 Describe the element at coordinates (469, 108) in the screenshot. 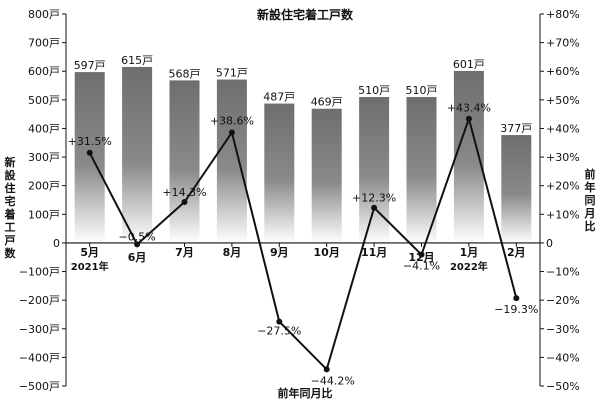

I see `line-value-label: +43.4%` at that location.